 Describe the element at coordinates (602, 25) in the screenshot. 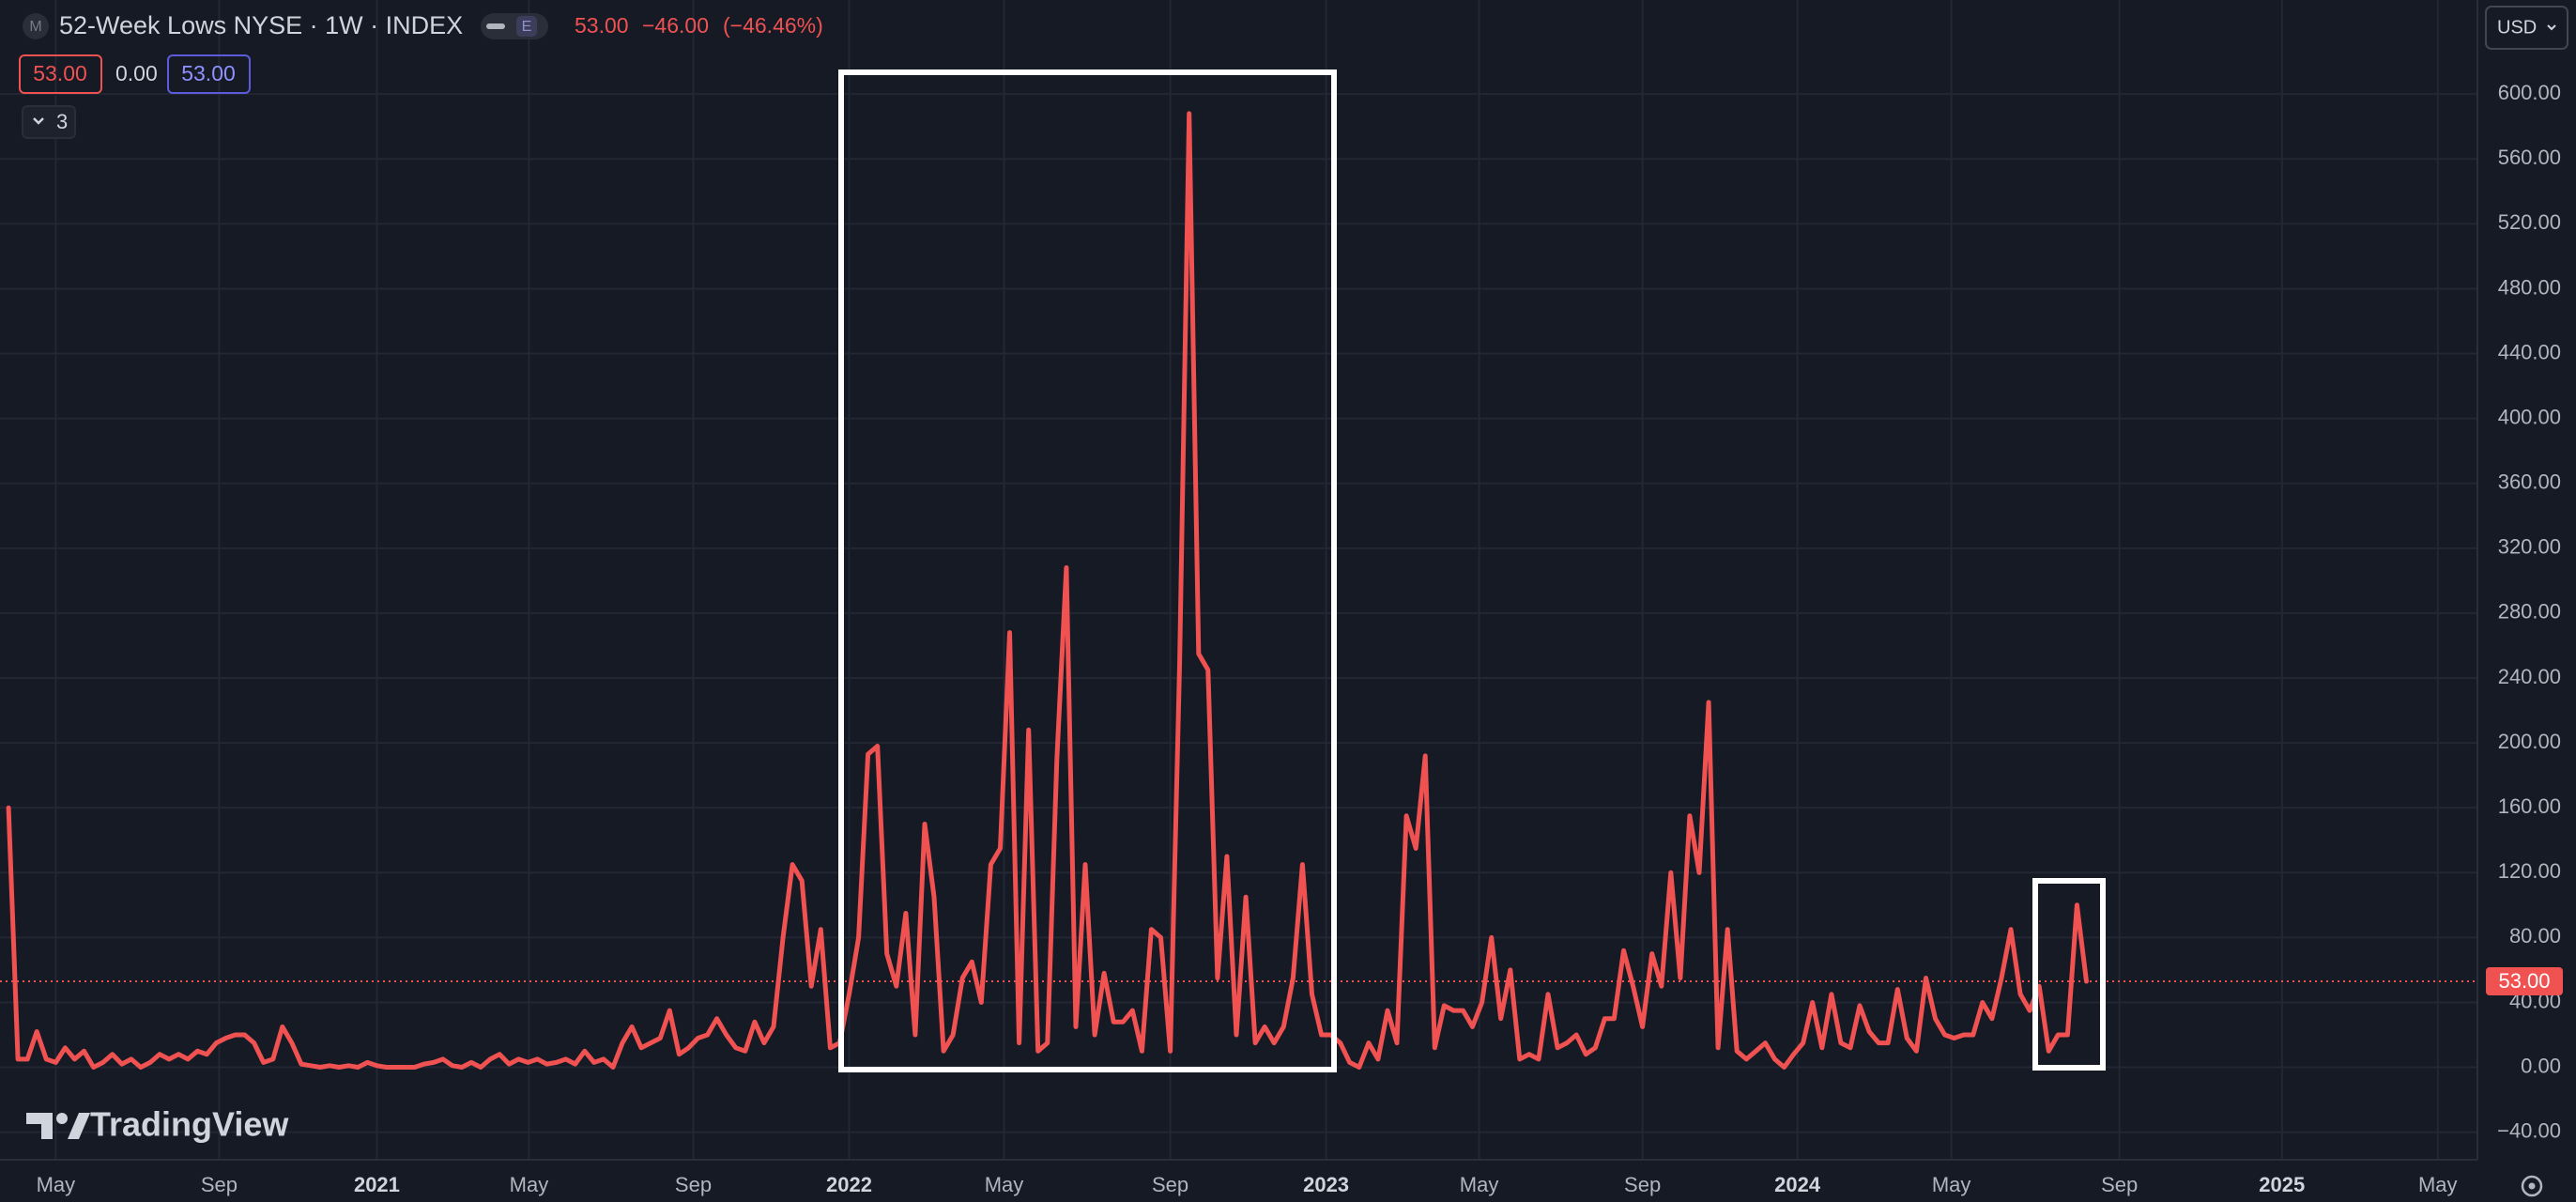

I see `last-price: 53.00` at that location.